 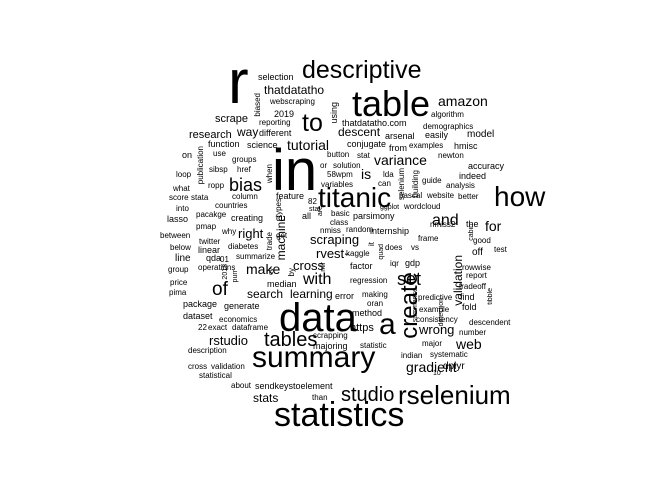 I want to click on word-dataframe: dataframe, so click(x=250, y=327).